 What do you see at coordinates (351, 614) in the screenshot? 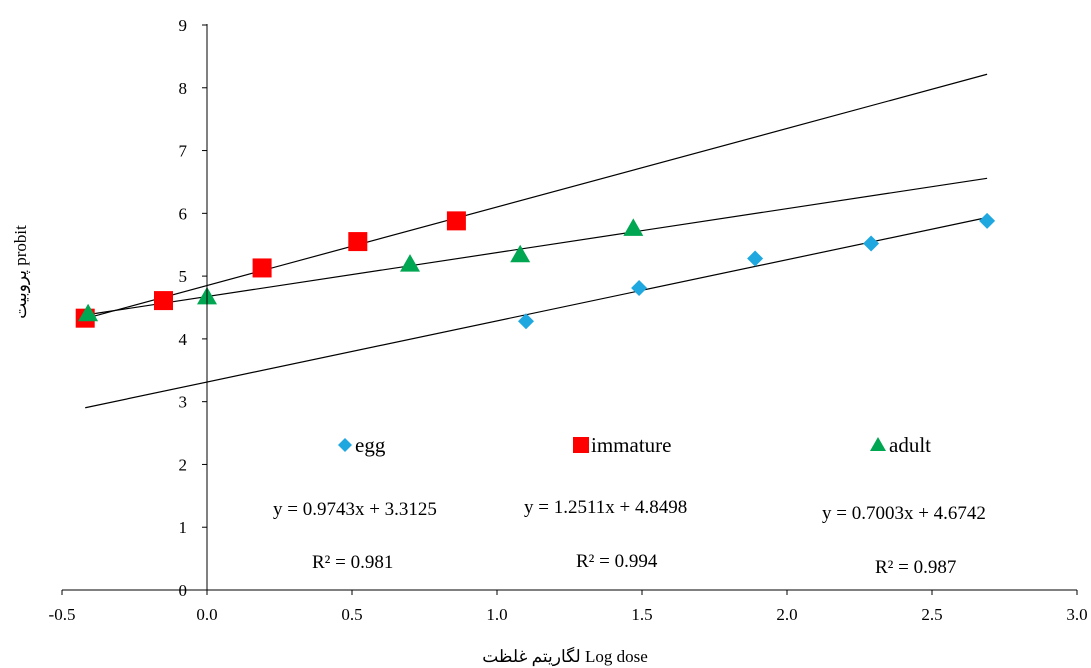
I see `x-tick-label: 0.5` at bounding box center [351, 614].